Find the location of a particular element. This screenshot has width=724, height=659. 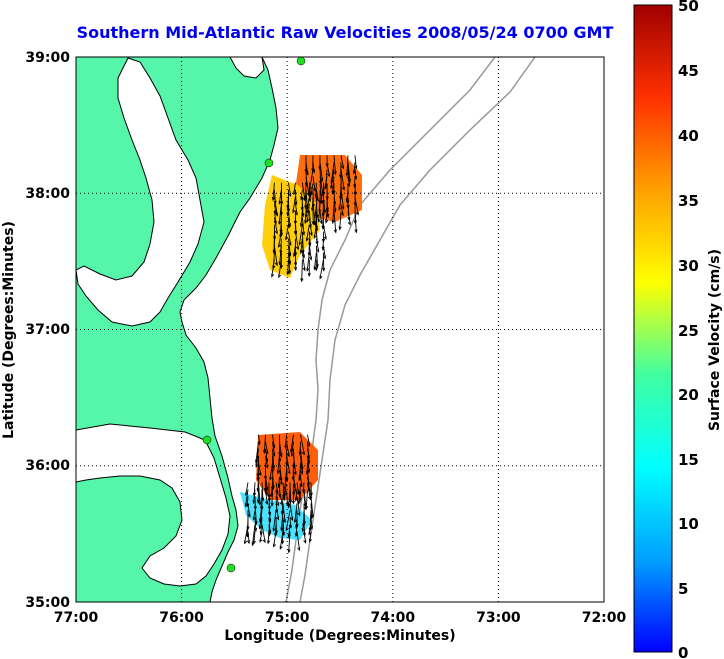

y-tick-label: 36:00 is located at coordinates (47, 466).